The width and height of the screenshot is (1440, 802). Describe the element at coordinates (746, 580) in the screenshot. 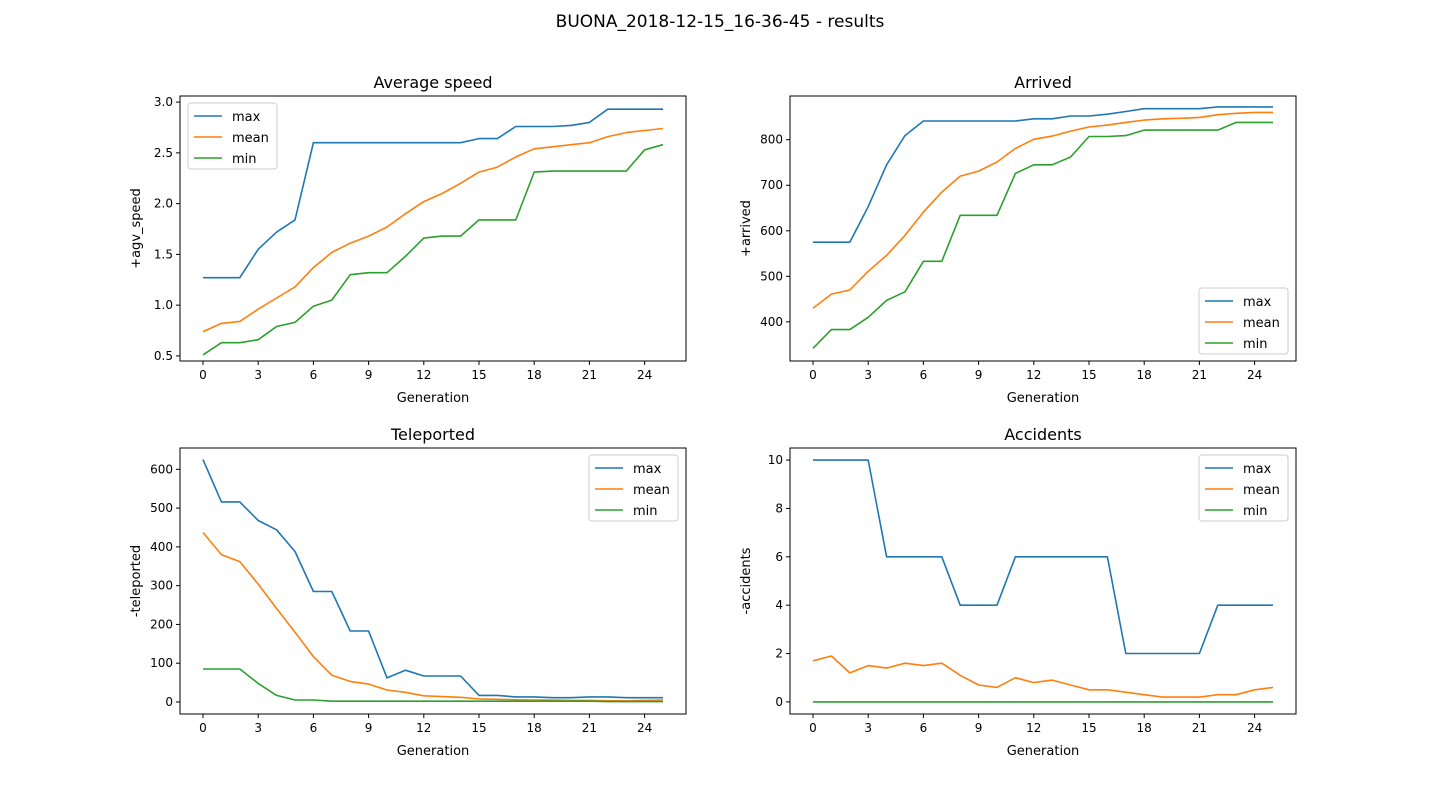

I see `y-axis-label: -accidents` at that location.